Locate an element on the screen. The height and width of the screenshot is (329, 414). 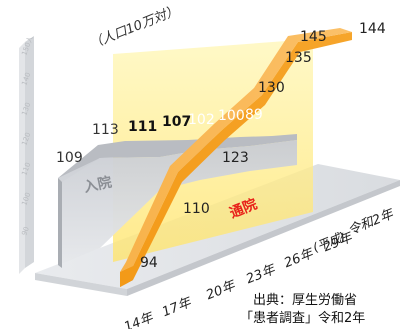
outpatient-data-label: 144 is located at coordinates (372, 29).